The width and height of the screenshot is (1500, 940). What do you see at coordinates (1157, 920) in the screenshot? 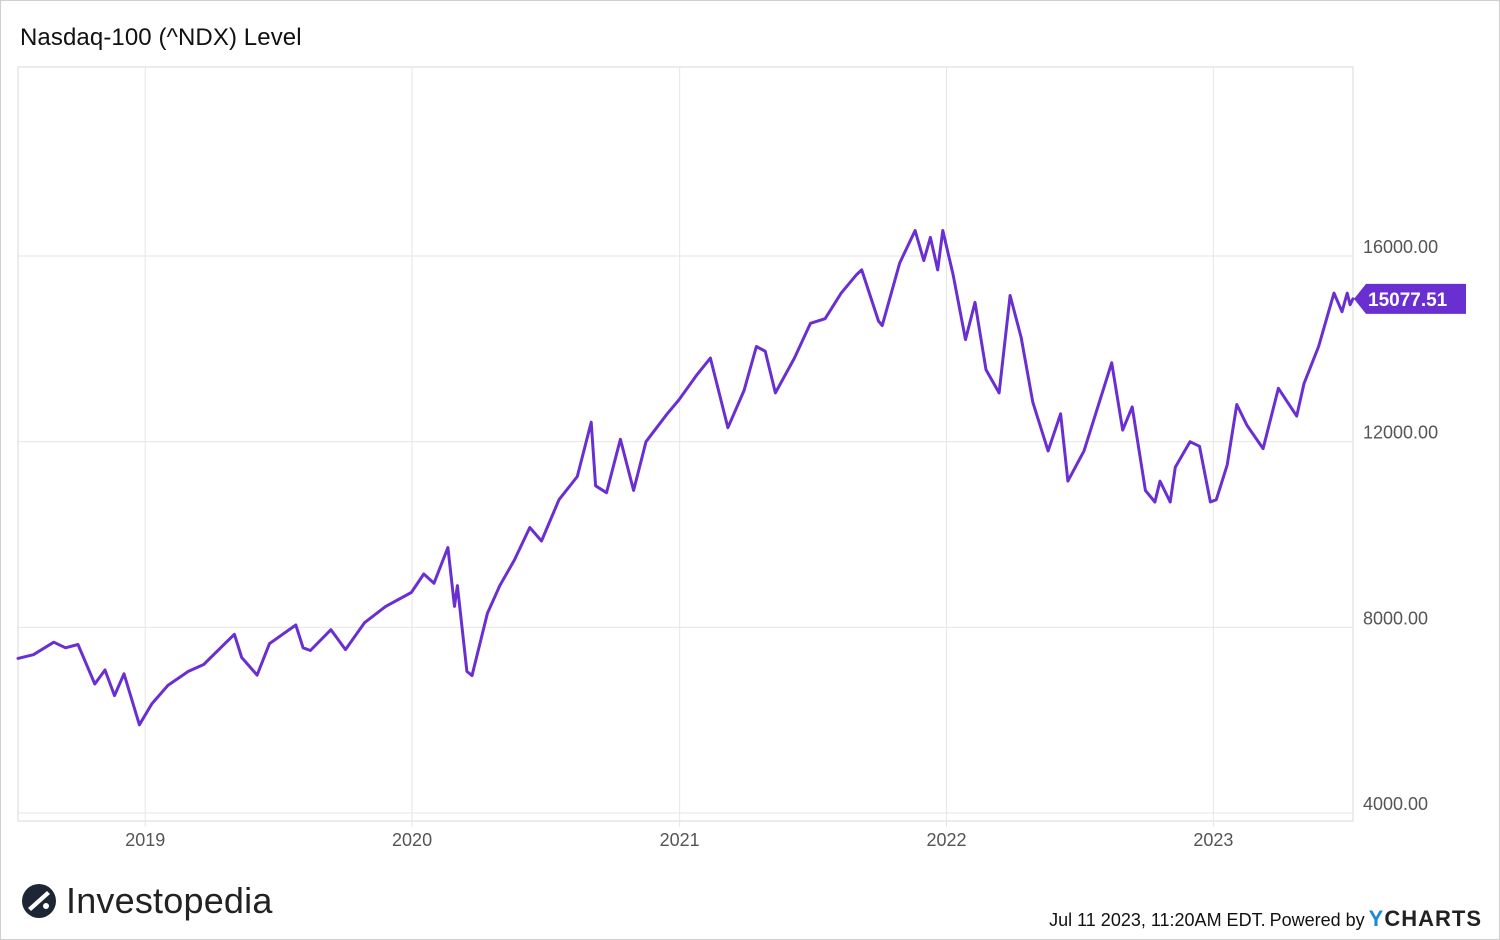
I see `timestamp: Jul 11 2023, 11:20AM EDT.` at bounding box center [1157, 920].